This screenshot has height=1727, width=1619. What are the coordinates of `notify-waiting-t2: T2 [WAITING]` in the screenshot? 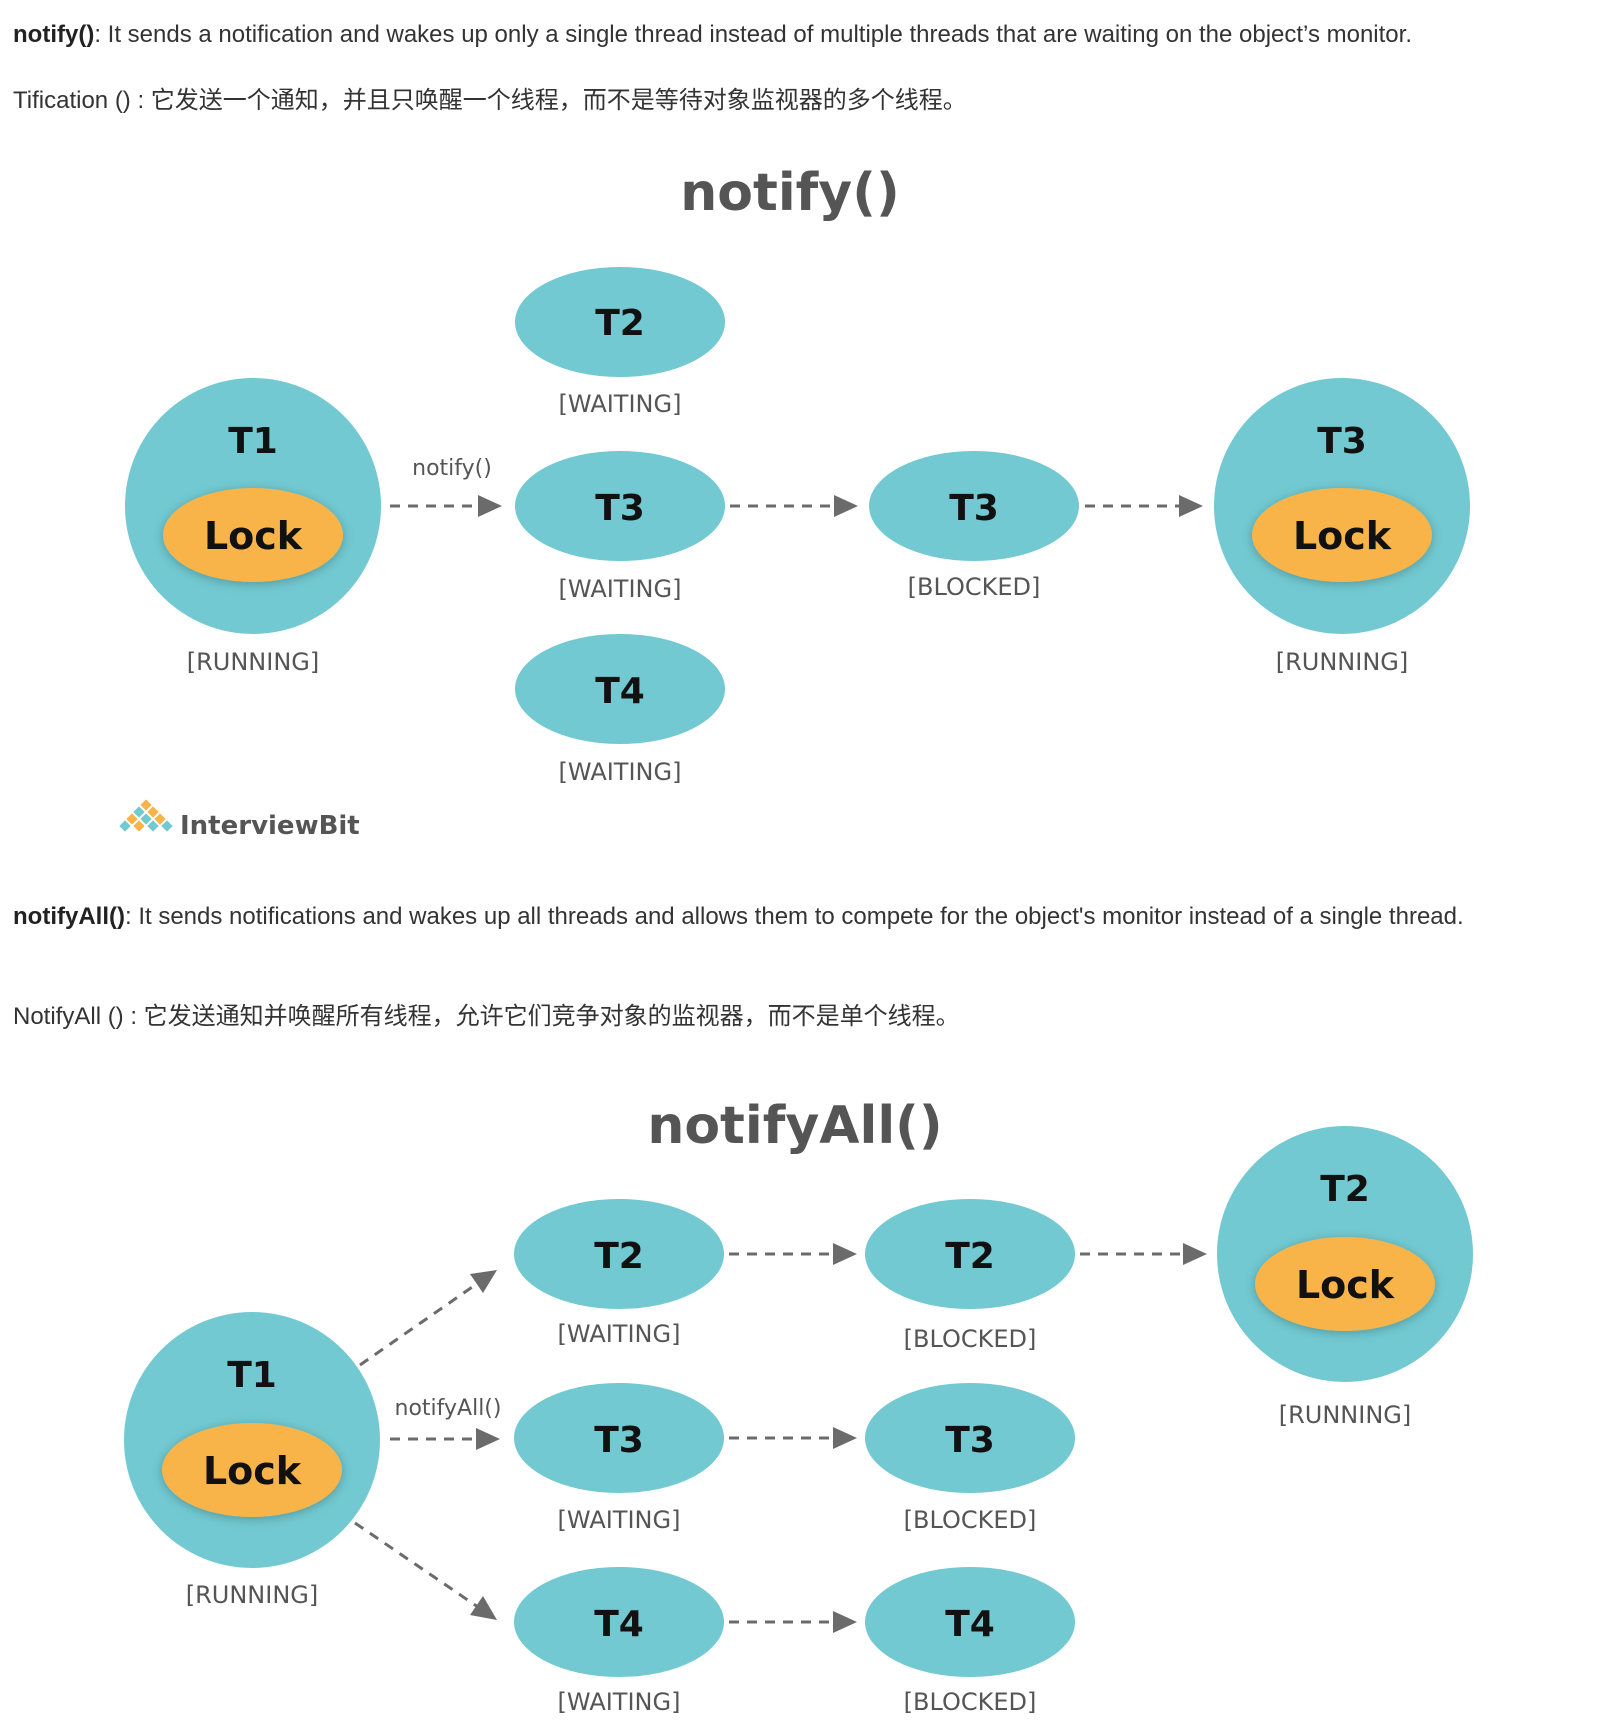 It's located at (620, 342).